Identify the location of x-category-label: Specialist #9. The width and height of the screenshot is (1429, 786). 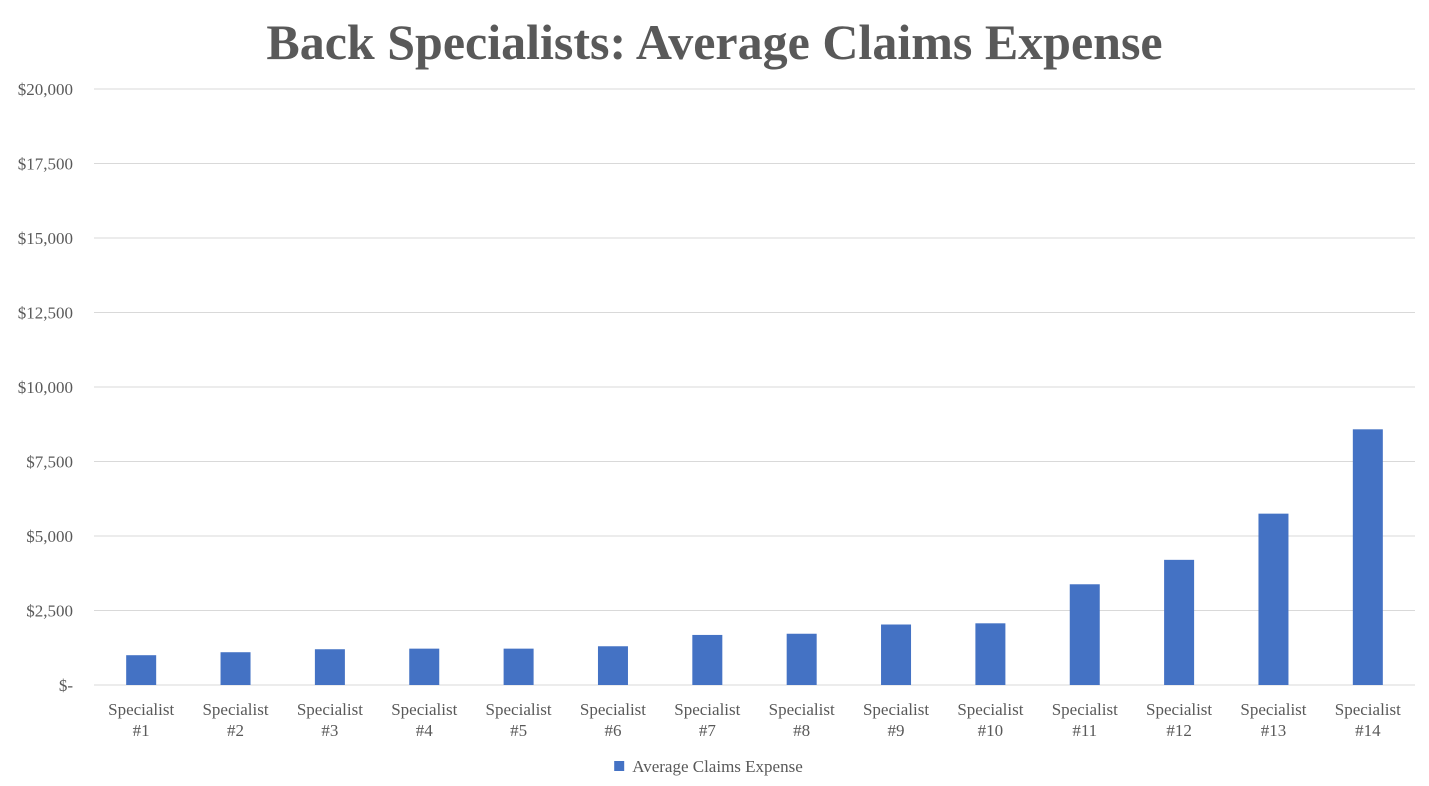
(896, 720).